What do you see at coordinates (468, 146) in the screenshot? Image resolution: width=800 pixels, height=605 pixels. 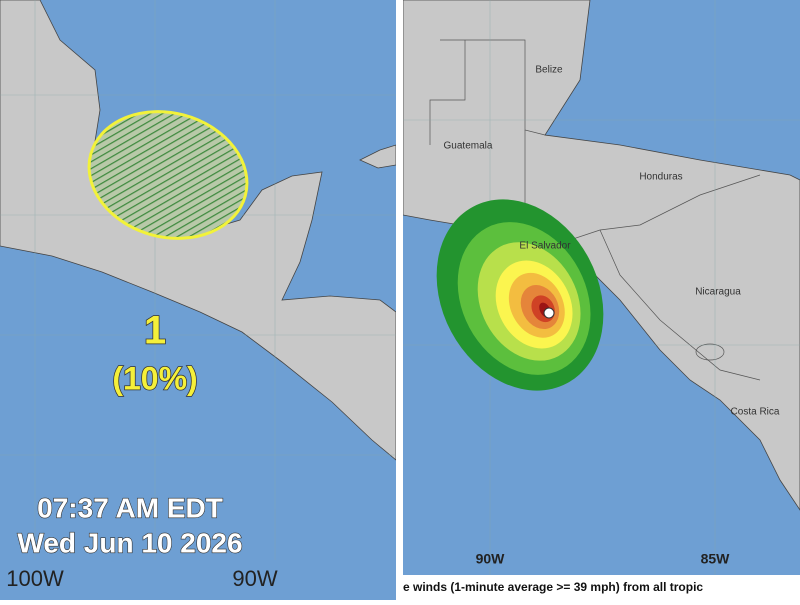 I see `country-label: Guatemala` at bounding box center [468, 146].